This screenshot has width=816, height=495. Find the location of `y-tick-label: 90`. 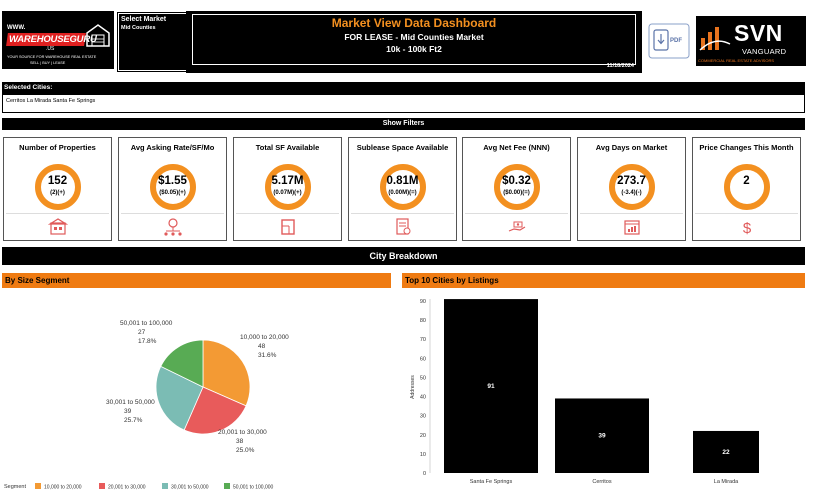

y-tick-label: 90 is located at coordinates (423, 302).